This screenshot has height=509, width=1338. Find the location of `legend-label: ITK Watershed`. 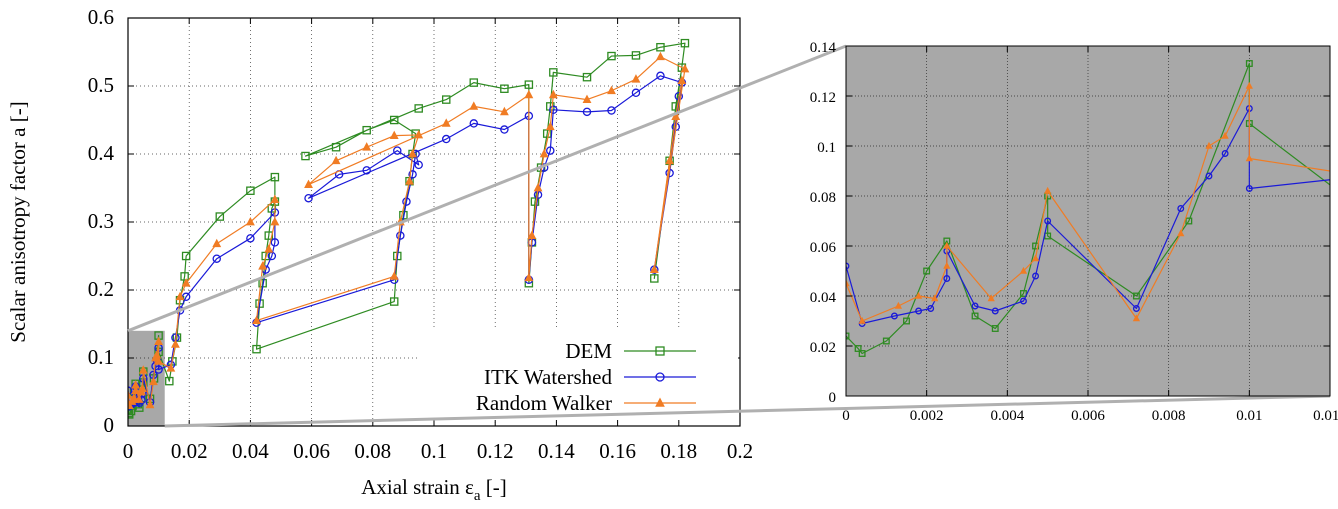

legend-label: ITK Watershed is located at coordinates (548, 377).